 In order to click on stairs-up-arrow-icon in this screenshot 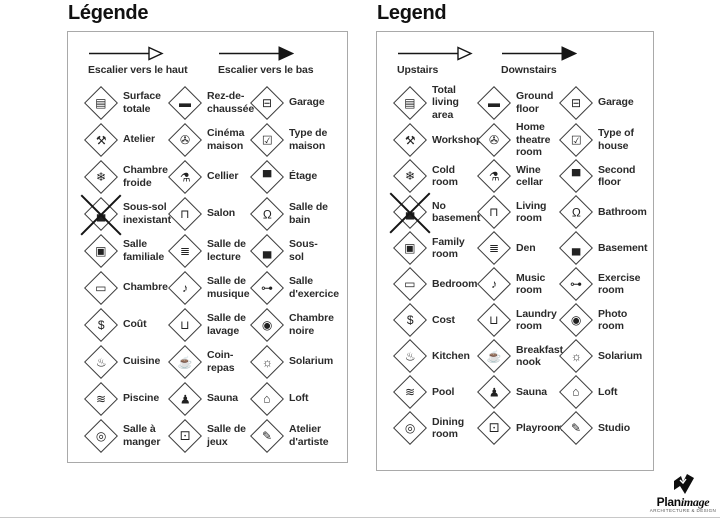, I will do `click(126, 53)`.